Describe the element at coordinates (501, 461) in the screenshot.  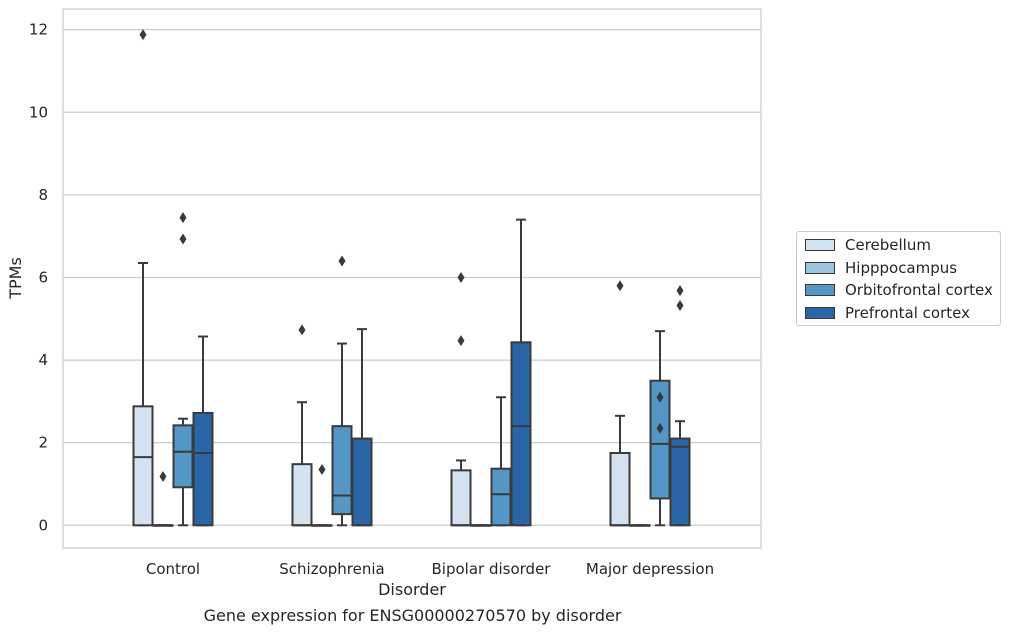
I see `box-orbitofrontal-cortex-bipolar-disorder` at that location.